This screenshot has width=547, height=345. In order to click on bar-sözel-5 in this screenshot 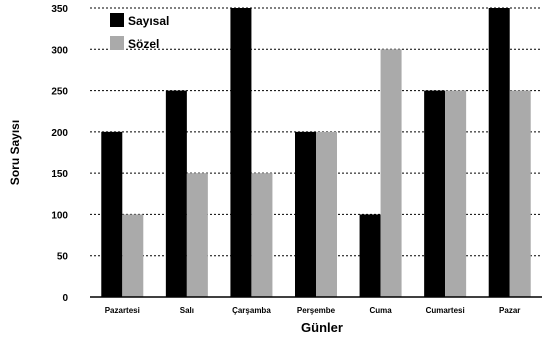, I will do `click(456, 193)`.